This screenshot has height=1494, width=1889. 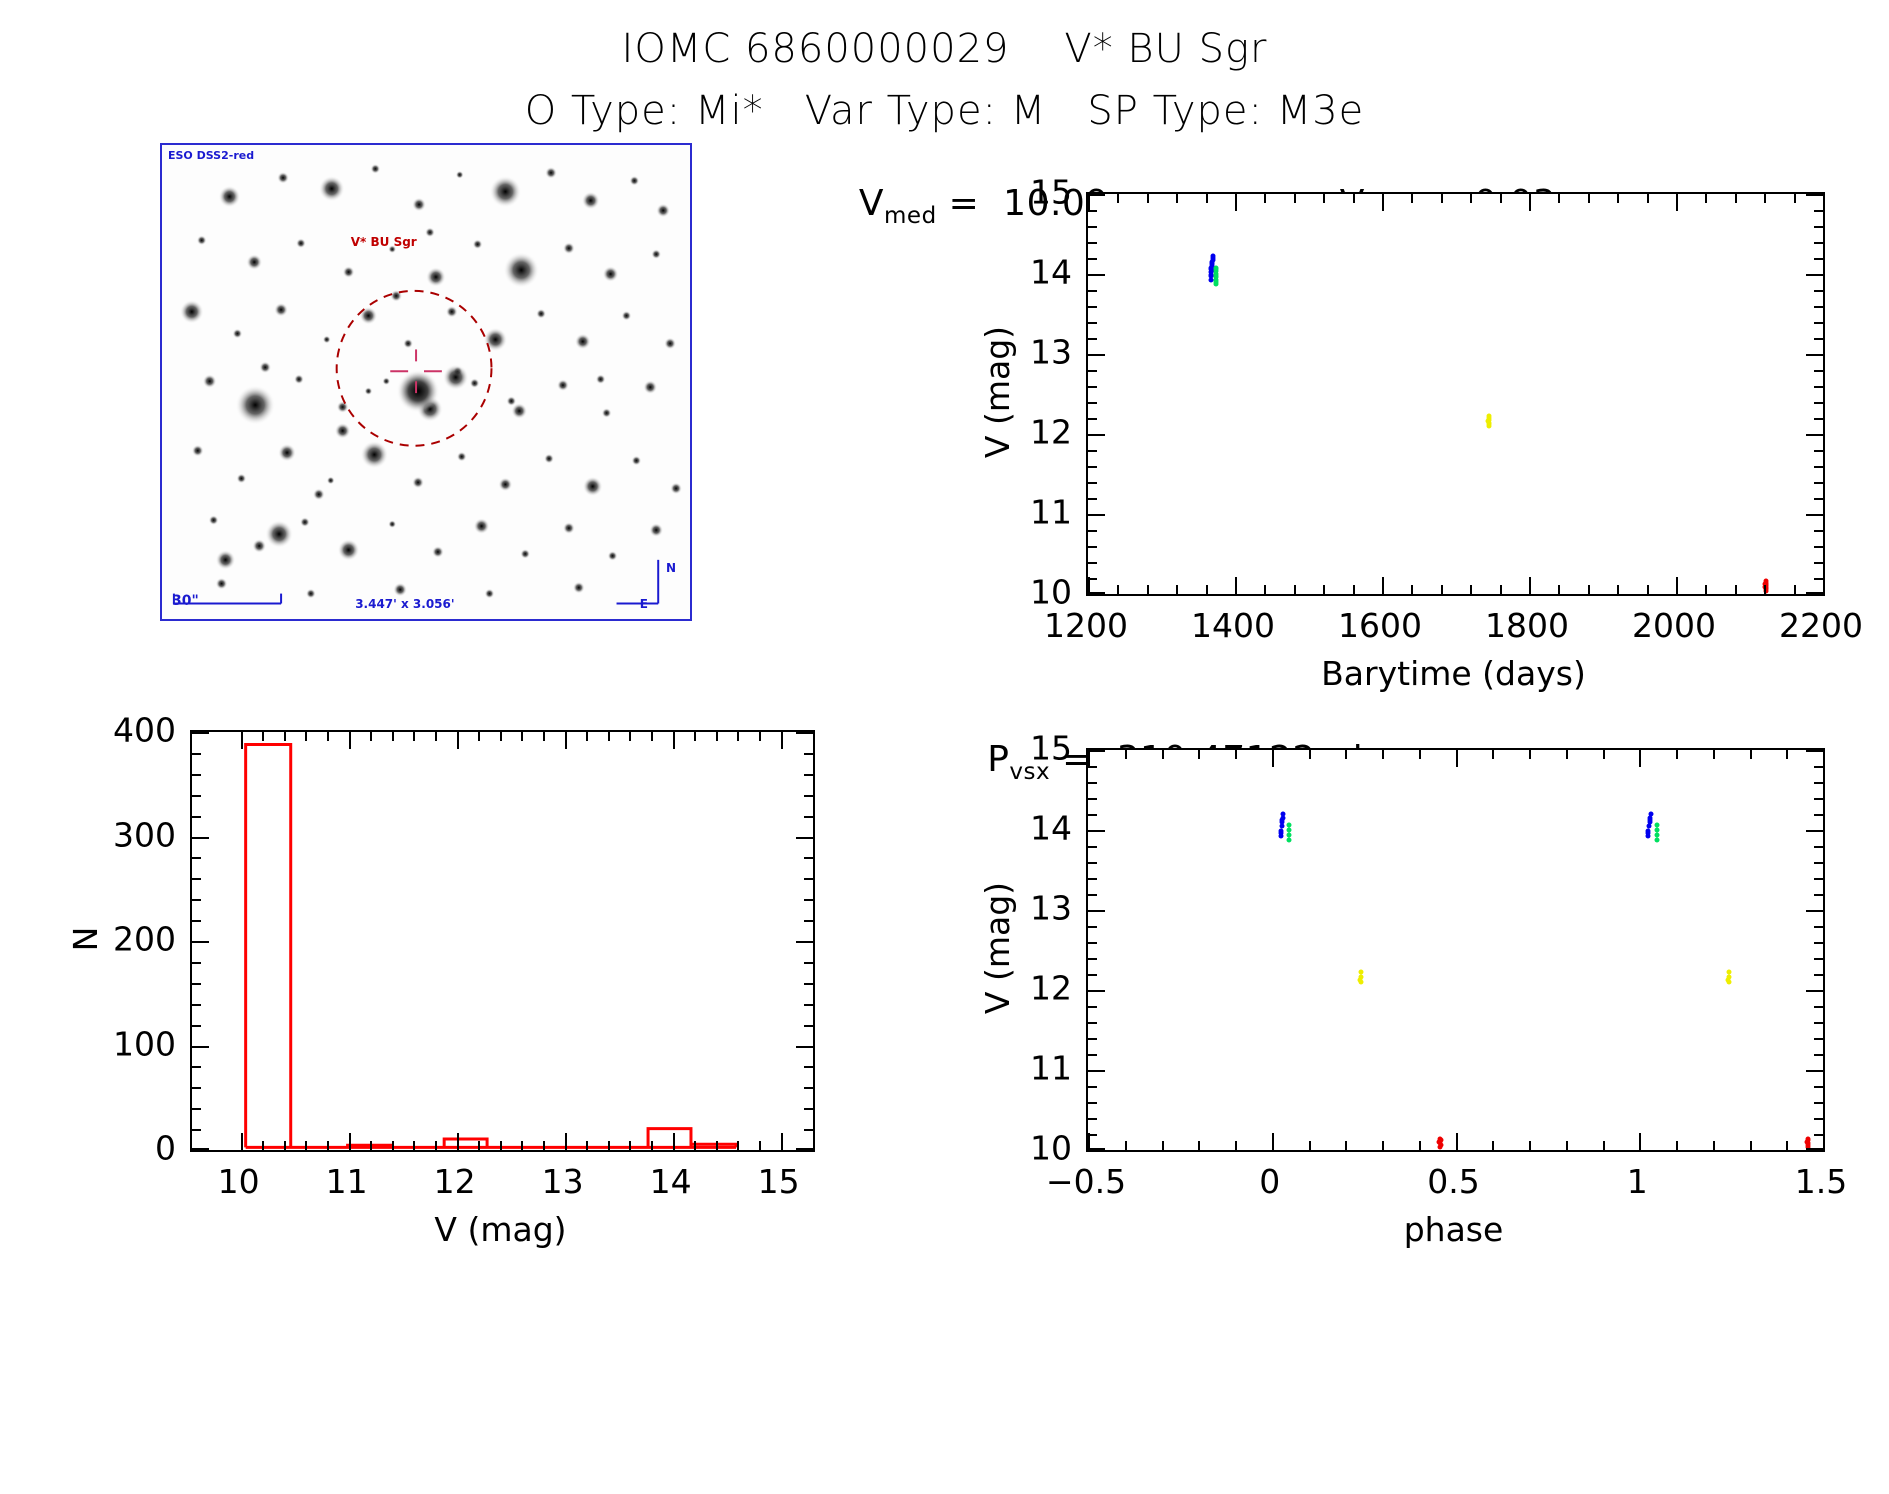 What do you see at coordinates (491, 945) in the screenshot?
I see `histogram-outline` at bounding box center [491, 945].